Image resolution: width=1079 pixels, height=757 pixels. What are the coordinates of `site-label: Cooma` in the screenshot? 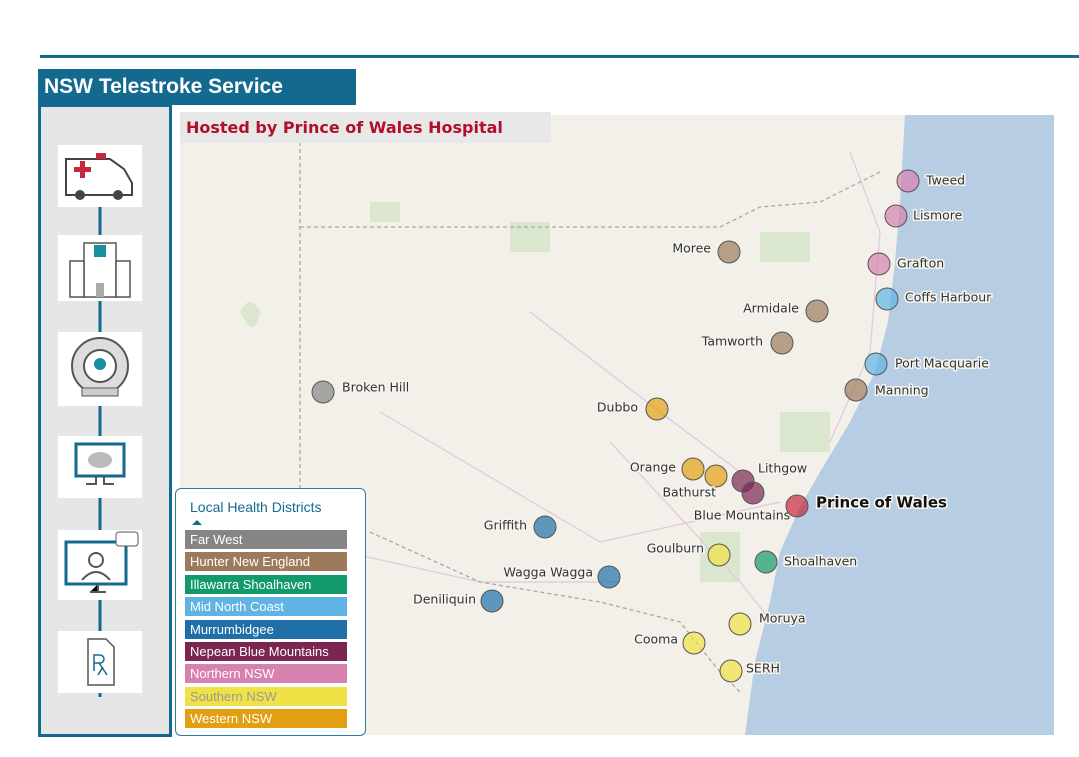 It's located at (656, 639).